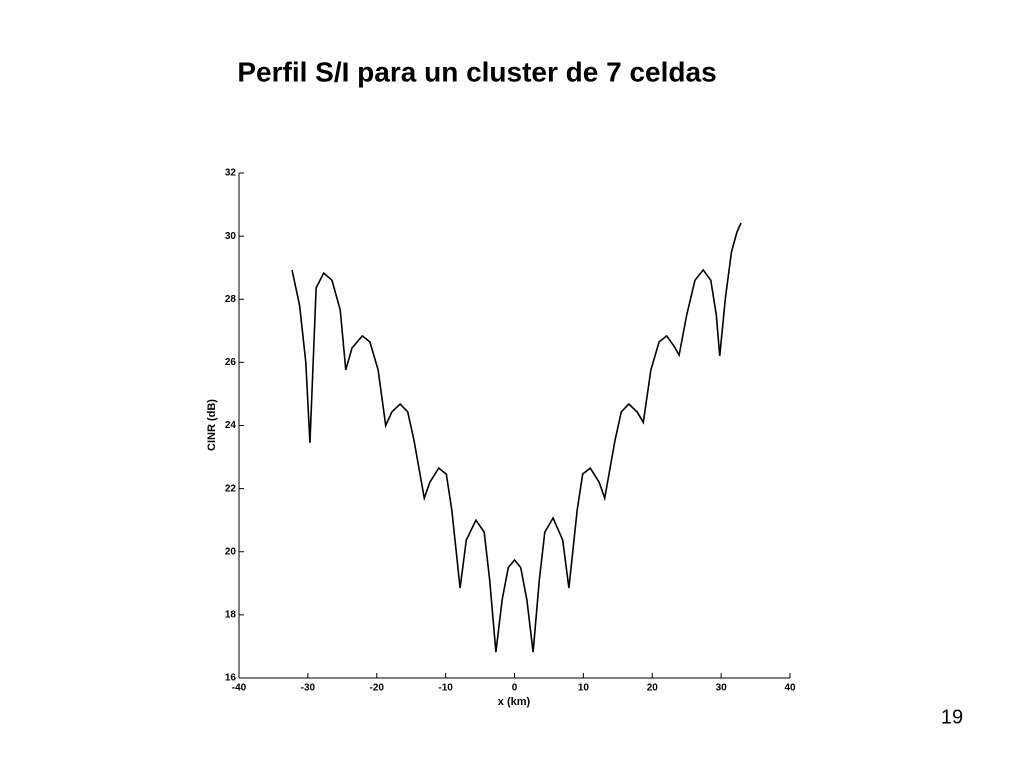  Describe the element at coordinates (231, 425) in the screenshot. I see `y-tick-label: 24` at that location.